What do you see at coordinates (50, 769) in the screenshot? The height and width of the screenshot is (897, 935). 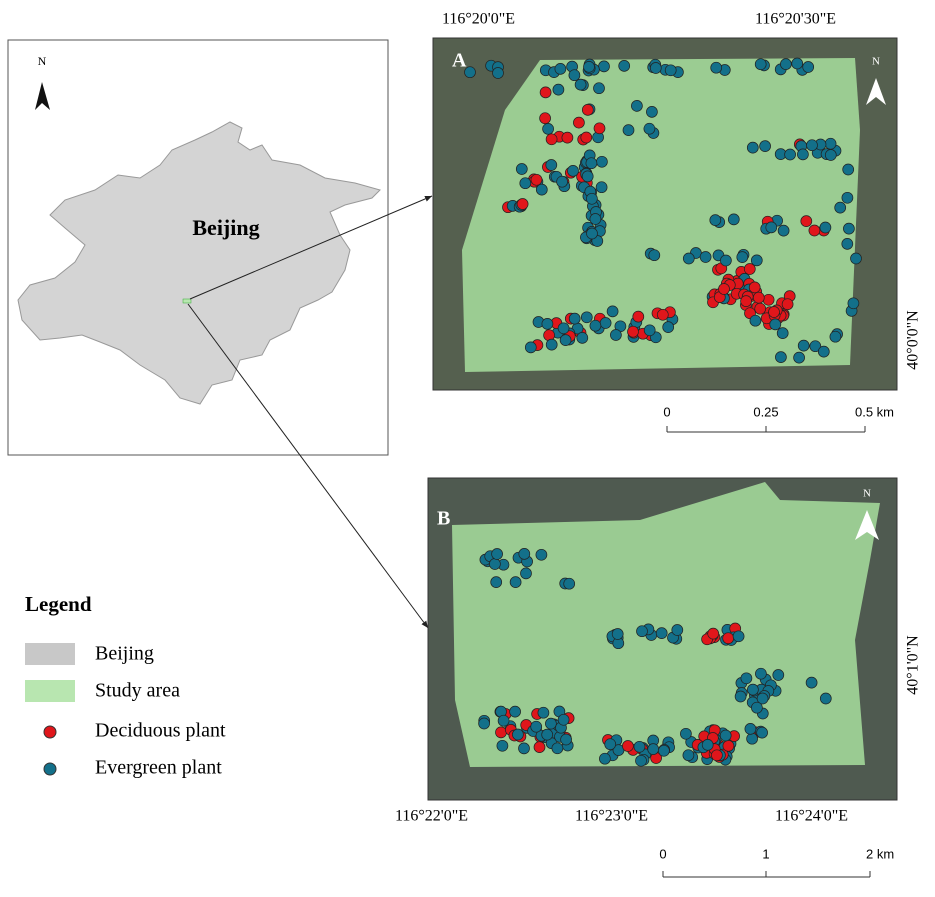 I see `legend-swatch` at bounding box center [50, 769].